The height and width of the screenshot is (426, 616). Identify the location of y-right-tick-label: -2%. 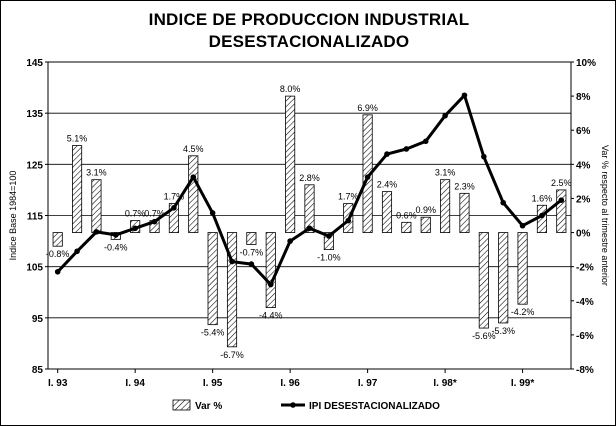
(585, 268).